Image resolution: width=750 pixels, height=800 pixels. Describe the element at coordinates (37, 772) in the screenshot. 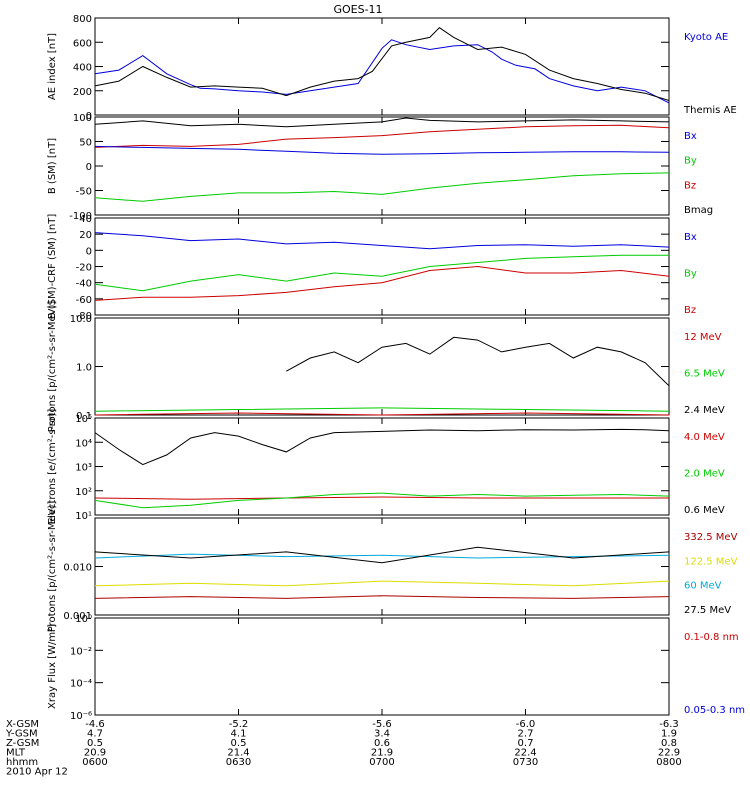

I see `date-label: 2010 Apr 12` at that location.